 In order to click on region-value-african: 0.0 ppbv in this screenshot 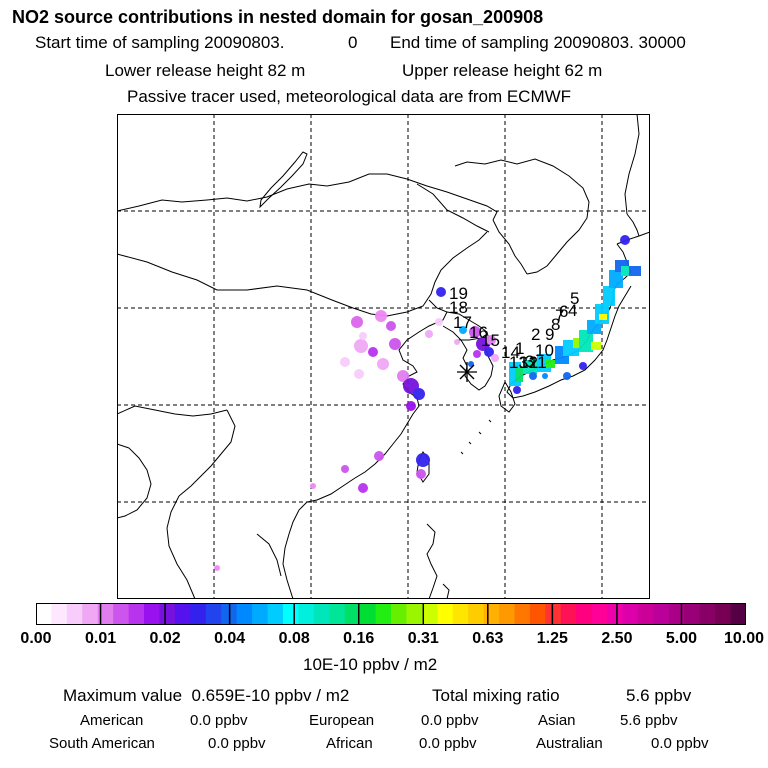, I will do `click(448, 743)`.